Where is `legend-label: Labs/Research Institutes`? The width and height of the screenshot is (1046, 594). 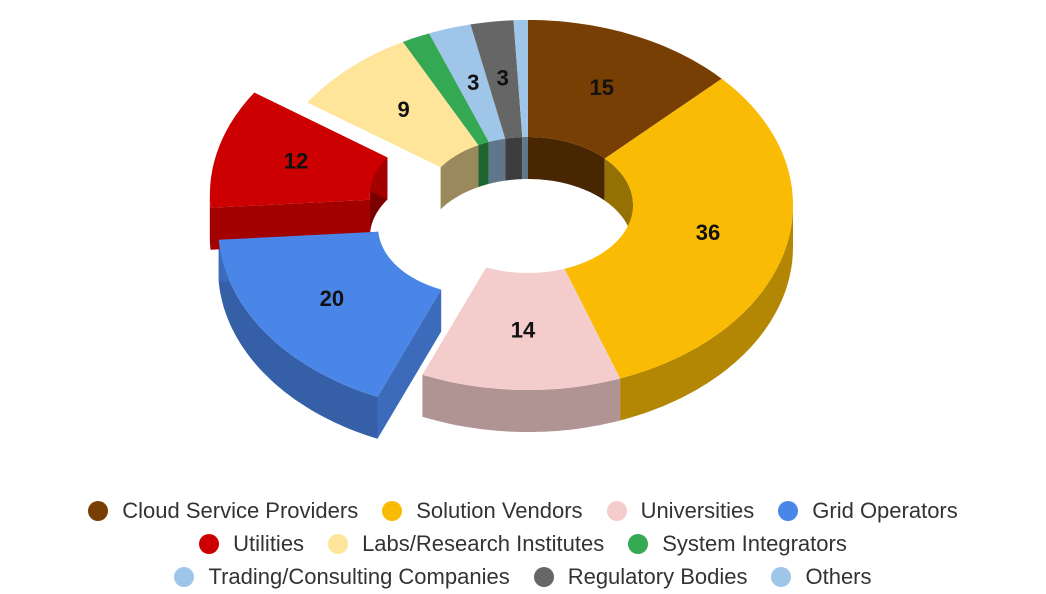
legend-label: Labs/Research Institutes is located at coordinates (483, 543).